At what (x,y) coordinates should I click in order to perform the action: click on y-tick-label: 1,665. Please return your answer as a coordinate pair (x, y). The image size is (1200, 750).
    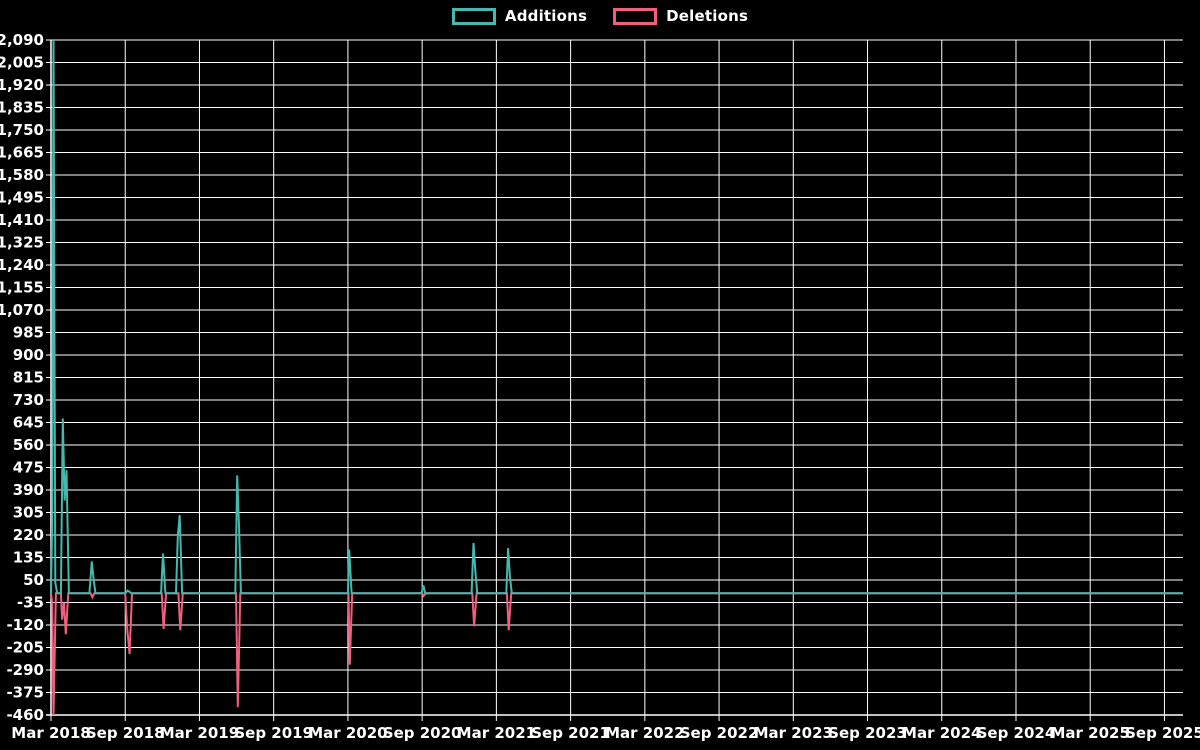
    Looking at the image, I should click on (22, 153).